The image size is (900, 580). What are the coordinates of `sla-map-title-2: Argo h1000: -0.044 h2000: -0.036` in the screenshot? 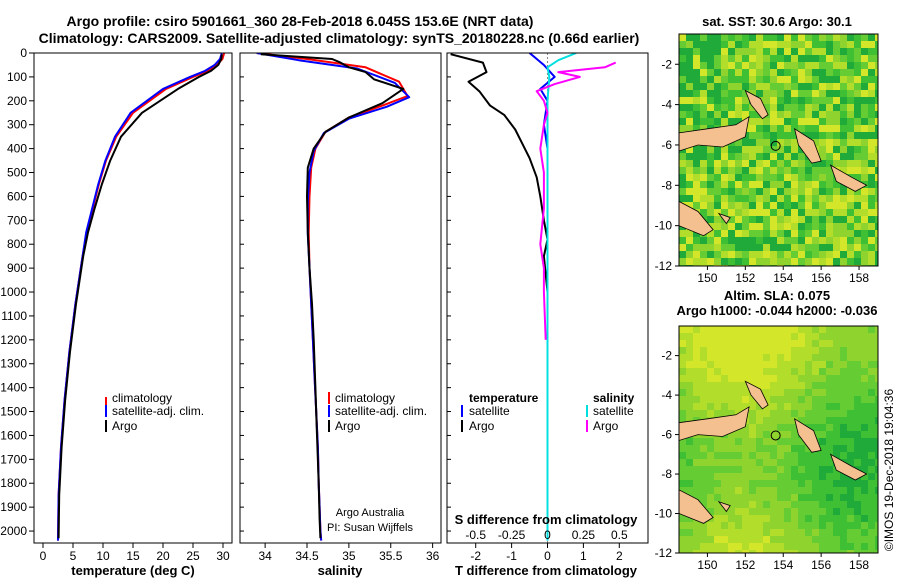 It's located at (777, 310).